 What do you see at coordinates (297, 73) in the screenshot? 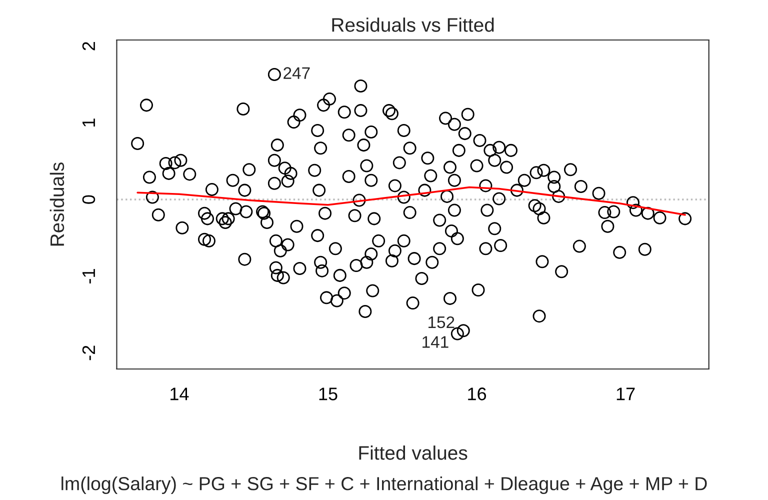
I see `annotation: 247` at bounding box center [297, 73].